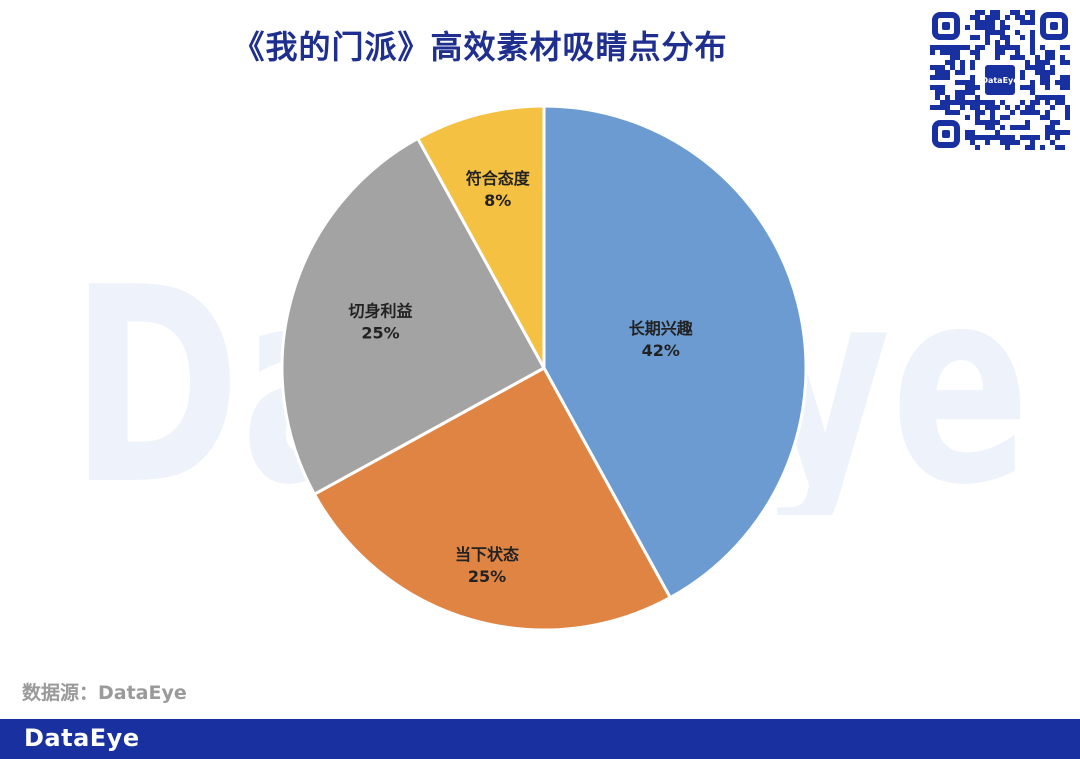 The image size is (1080, 759). I want to click on qr-code: DataEye, so click(1000, 80).